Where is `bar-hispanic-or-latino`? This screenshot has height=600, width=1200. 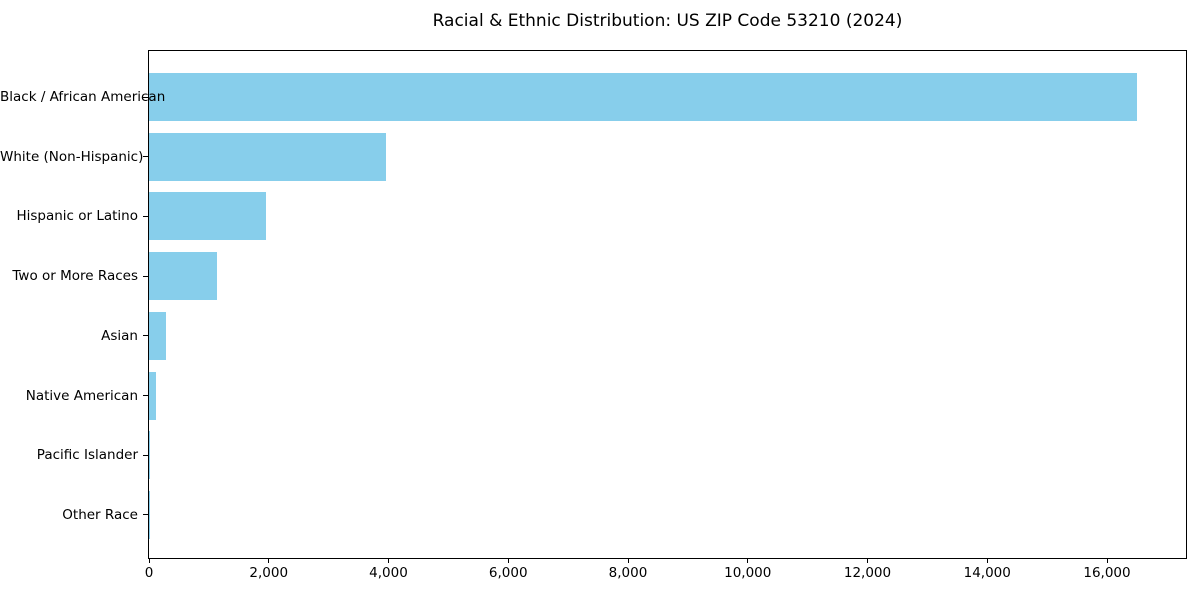
bar-hispanic-or-latino is located at coordinates (207, 216).